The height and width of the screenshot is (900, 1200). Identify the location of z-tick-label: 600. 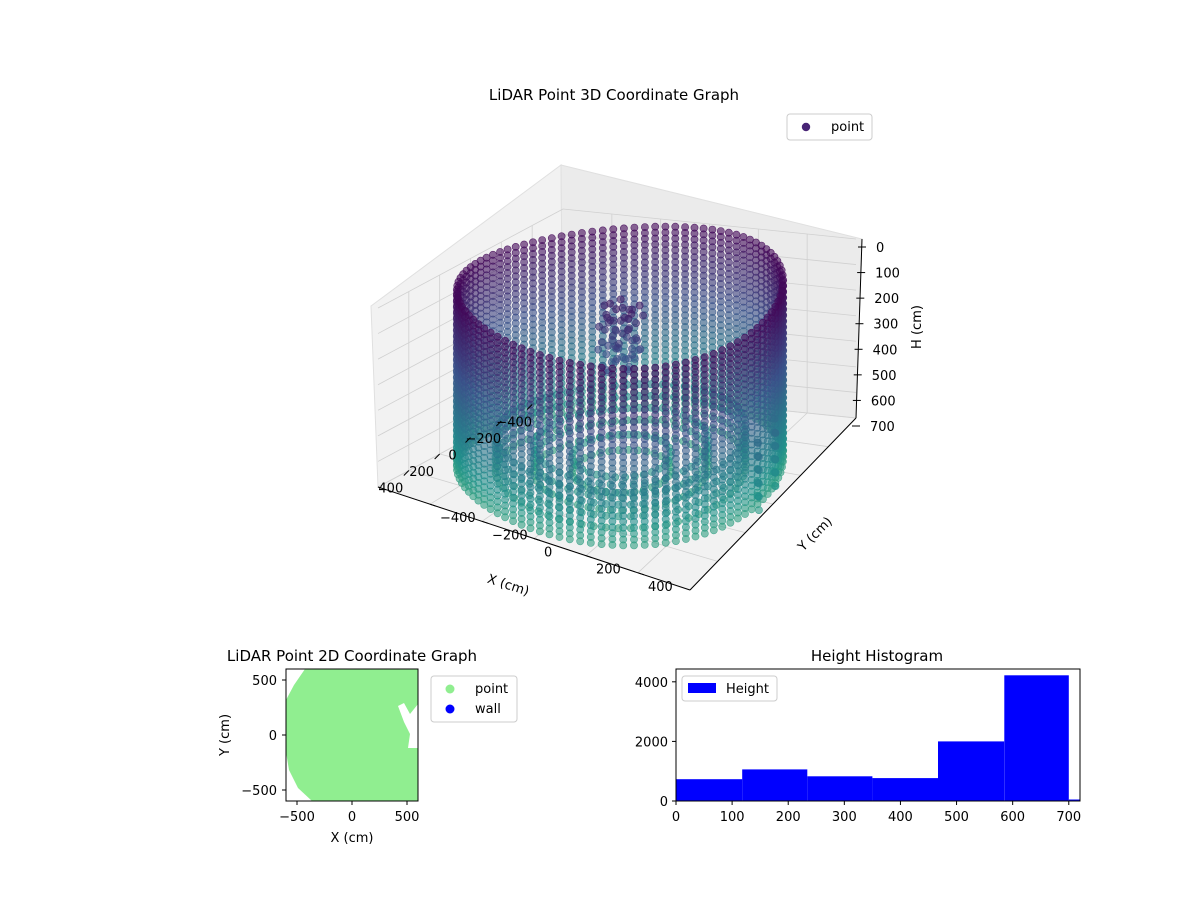
(883, 401).